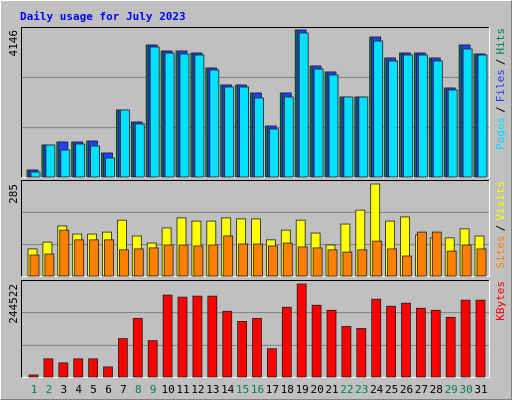 The image size is (512, 400). What do you see at coordinates (34, 389) in the screenshot?
I see `x-tick-label: 1` at bounding box center [34, 389].